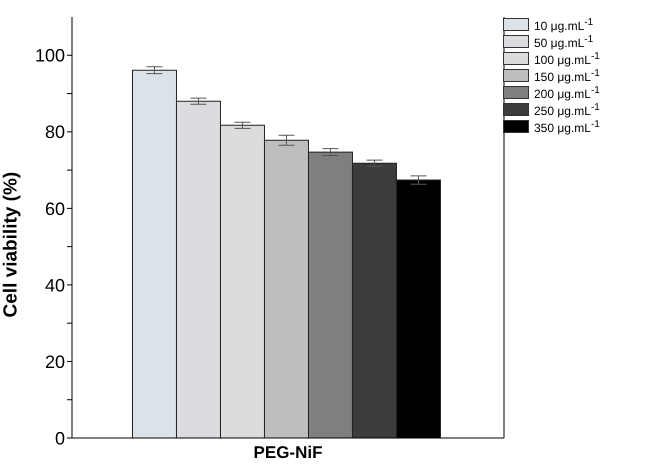 The width and height of the screenshot is (651, 468). What do you see at coordinates (54, 362) in the screenshot?
I see `y-tick-label: 20` at bounding box center [54, 362].